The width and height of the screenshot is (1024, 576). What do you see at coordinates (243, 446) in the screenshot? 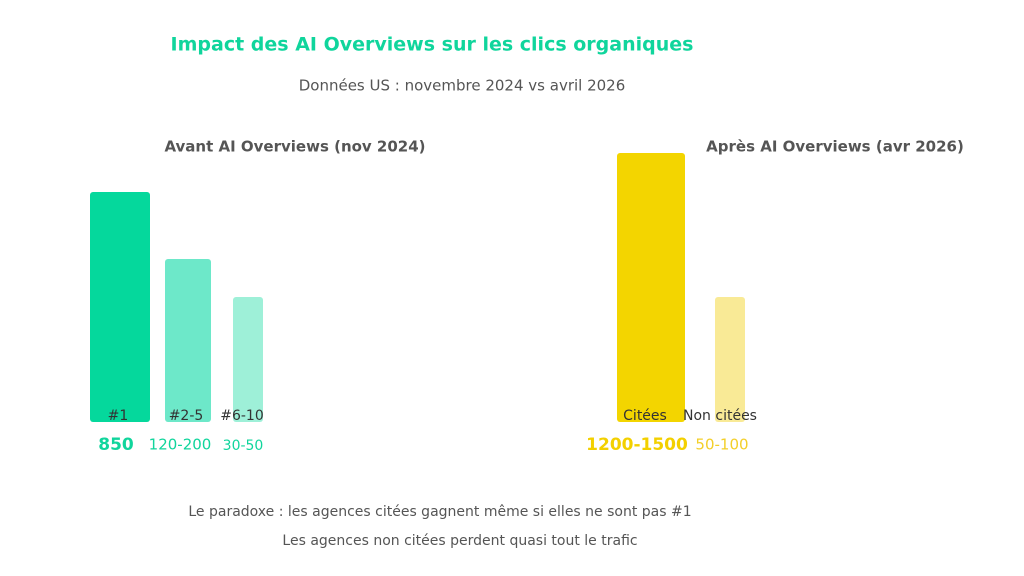
I see `item-value: 30-50` at bounding box center [243, 446].